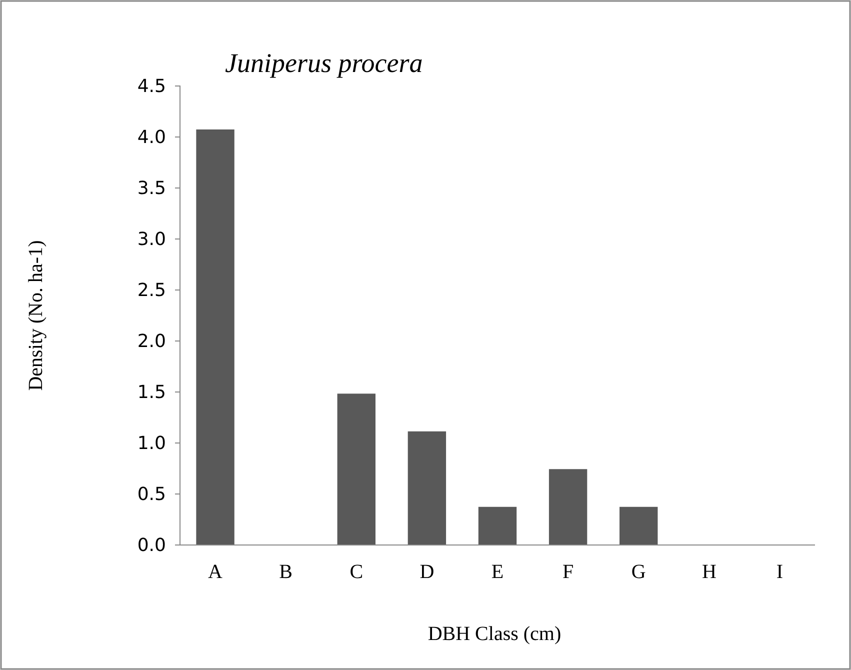 This screenshot has width=851, height=670. What do you see at coordinates (324, 63) in the screenshot?
I see `chart-title: Juniperus procera` at bounding box center [324, 63].